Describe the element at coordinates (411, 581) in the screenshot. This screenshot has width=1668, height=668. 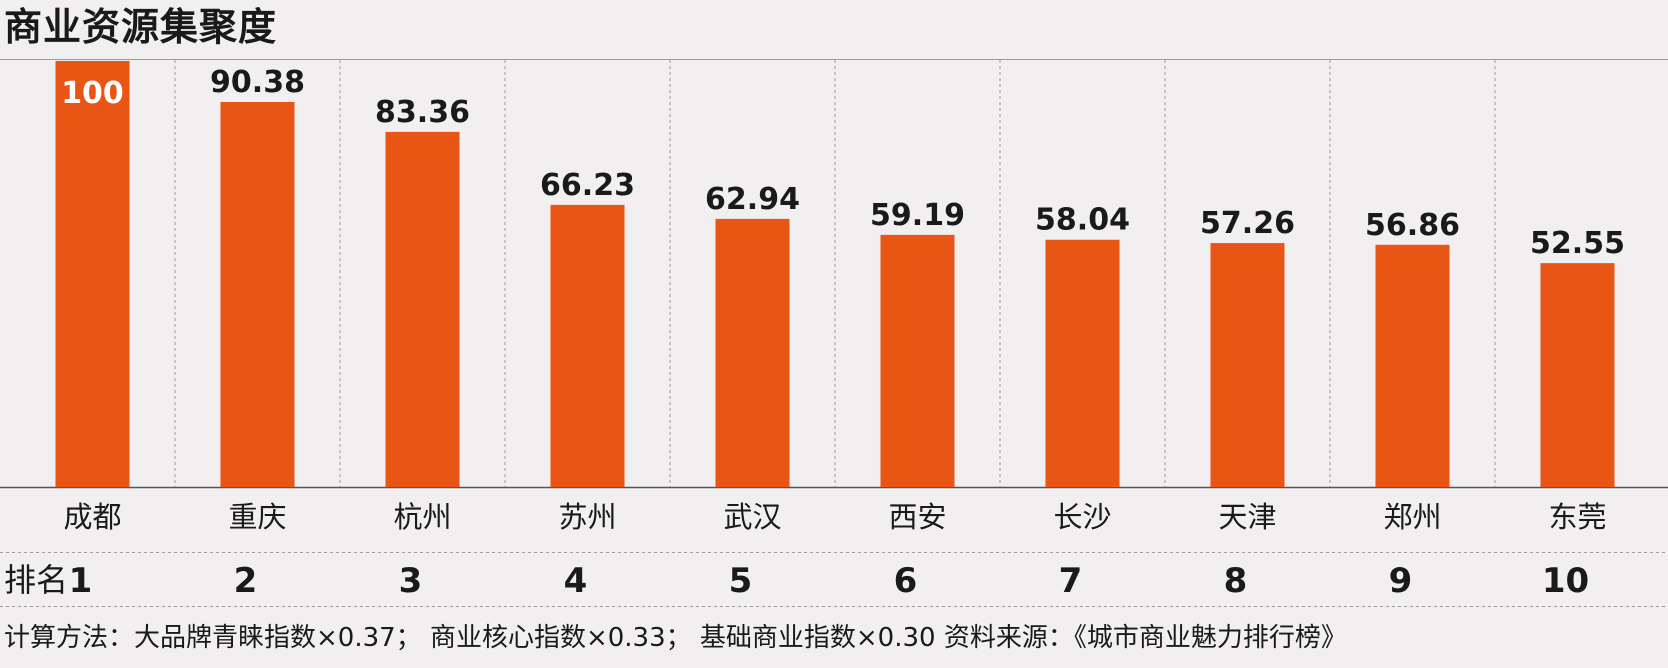
I see `rank-number: 3` at that location.